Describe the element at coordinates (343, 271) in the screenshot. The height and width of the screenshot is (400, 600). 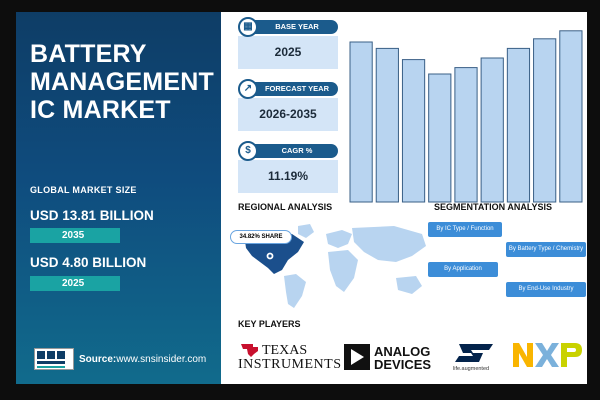
I see `africa-region` at that location.